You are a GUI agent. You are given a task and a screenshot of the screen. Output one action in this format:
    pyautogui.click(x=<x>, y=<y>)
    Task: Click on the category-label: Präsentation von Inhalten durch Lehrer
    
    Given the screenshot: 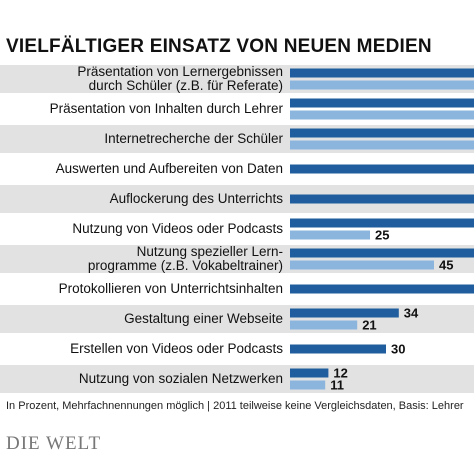 What is the action you would take?
    pyautogui.click(x=166, y=108)
    